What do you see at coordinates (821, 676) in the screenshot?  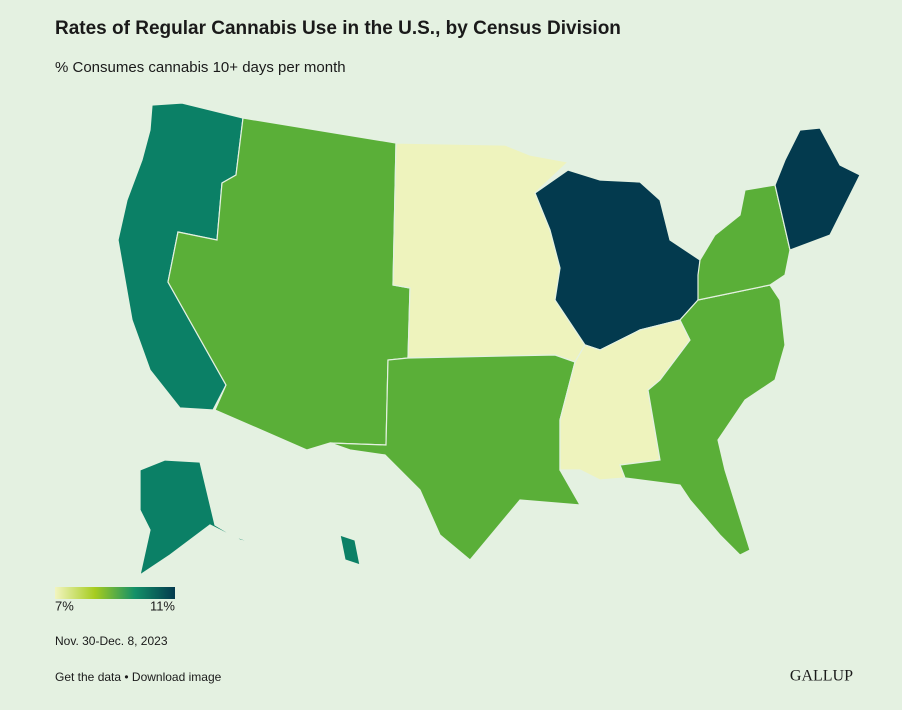 I see `brand: GALLUP` at bounding box center [821, 676].